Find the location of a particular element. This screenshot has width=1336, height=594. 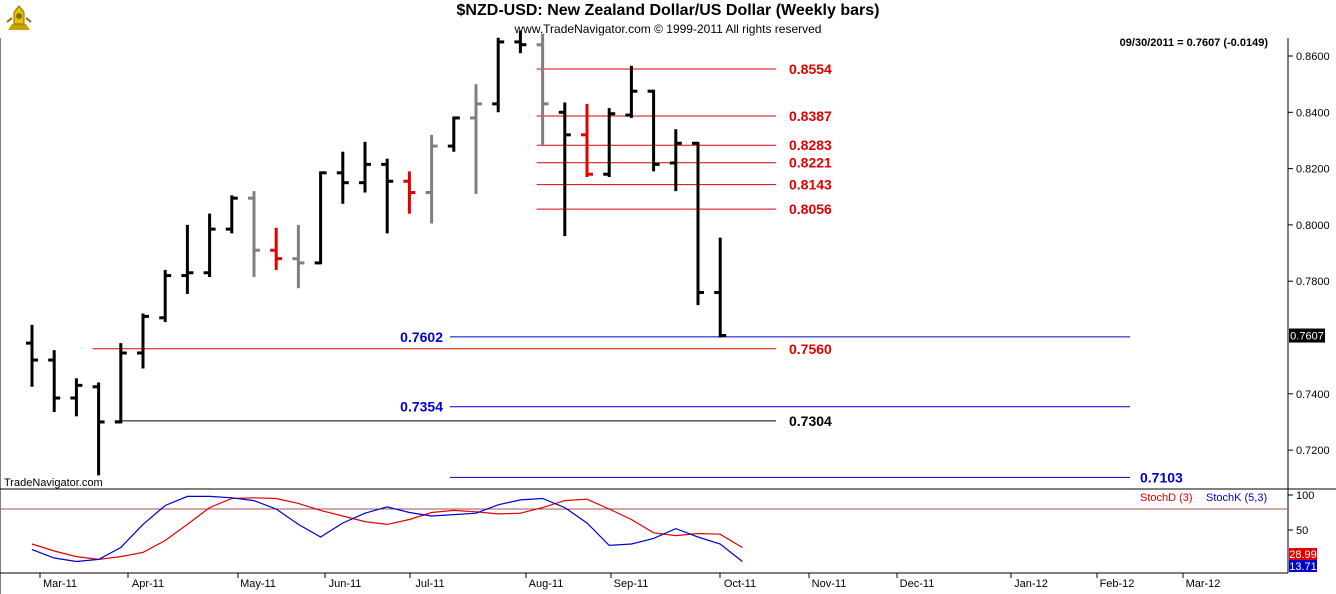

stochd-last-value: 28.99 is located at coordinates (1303, 555).